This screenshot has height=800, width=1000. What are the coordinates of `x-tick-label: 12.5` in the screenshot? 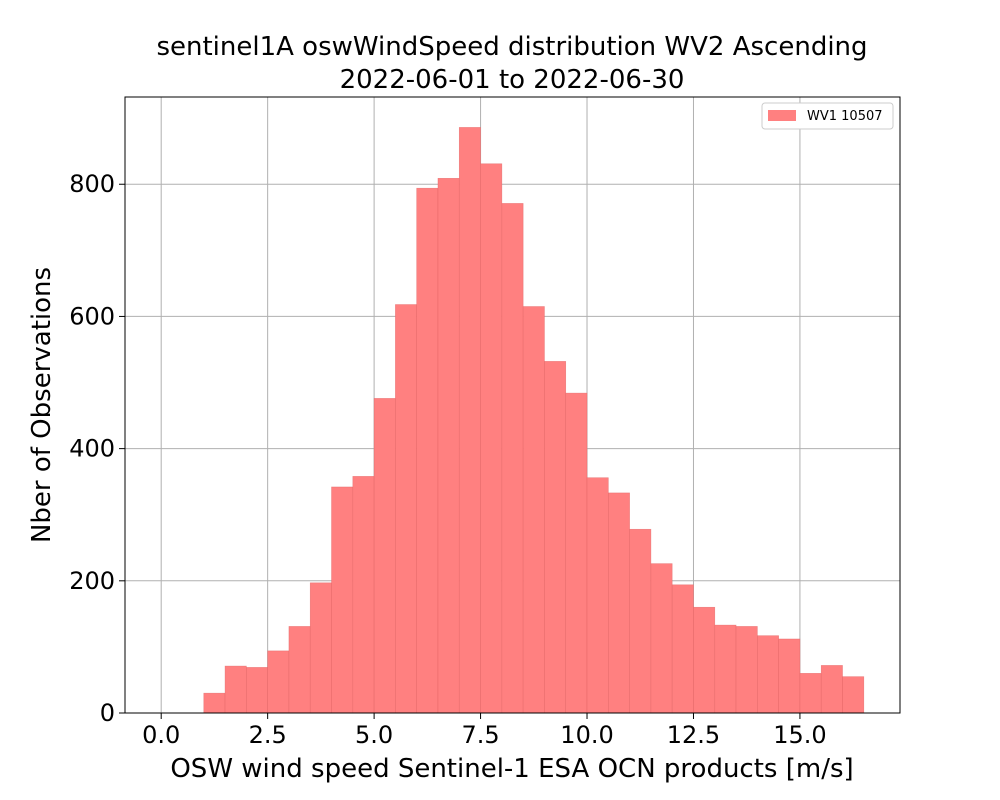 It's located at (693, 735).